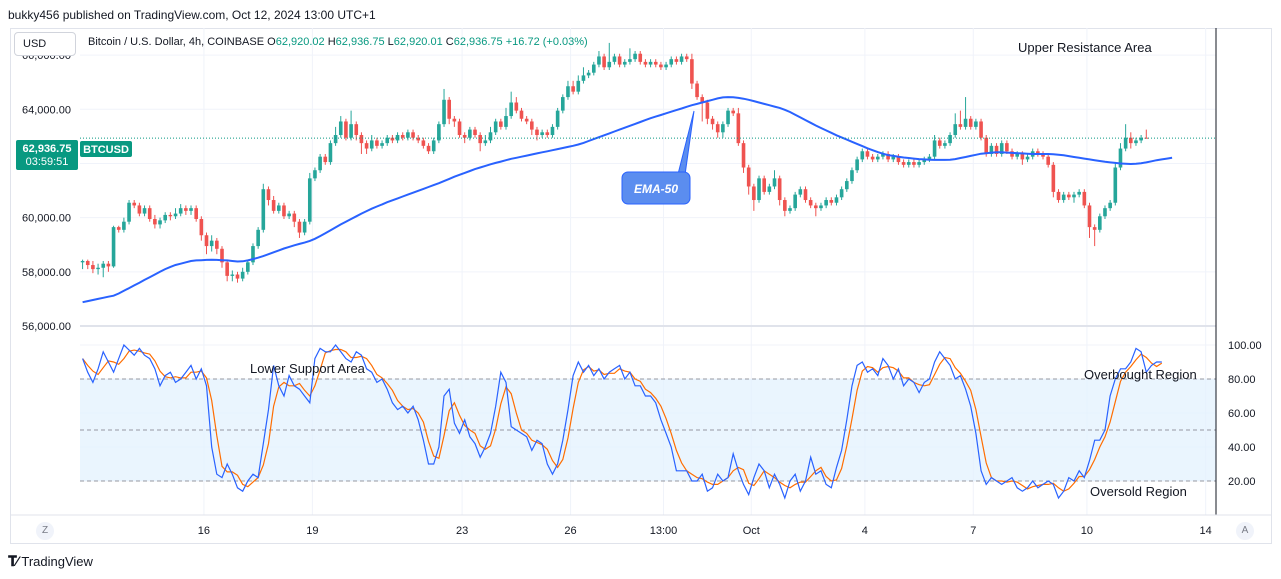 This screenshot has height=579, width=1281. I want to click on auto-scale-button: A, so click(1245, 531).